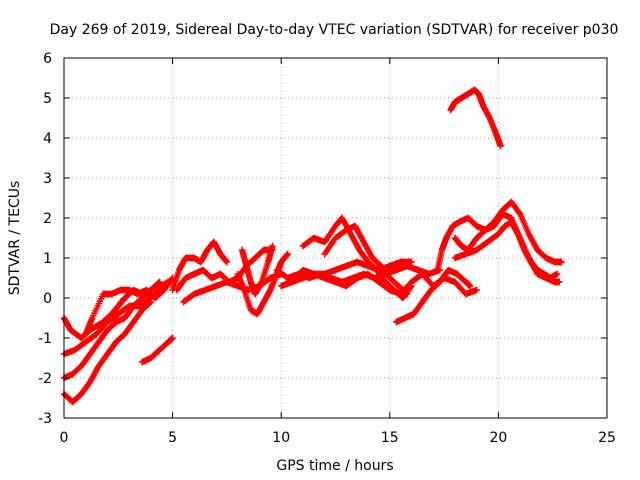  What do you see at coordinates (129, 306) in the screenshot?
I see `series-track-f` at bounding box center [129, 306].